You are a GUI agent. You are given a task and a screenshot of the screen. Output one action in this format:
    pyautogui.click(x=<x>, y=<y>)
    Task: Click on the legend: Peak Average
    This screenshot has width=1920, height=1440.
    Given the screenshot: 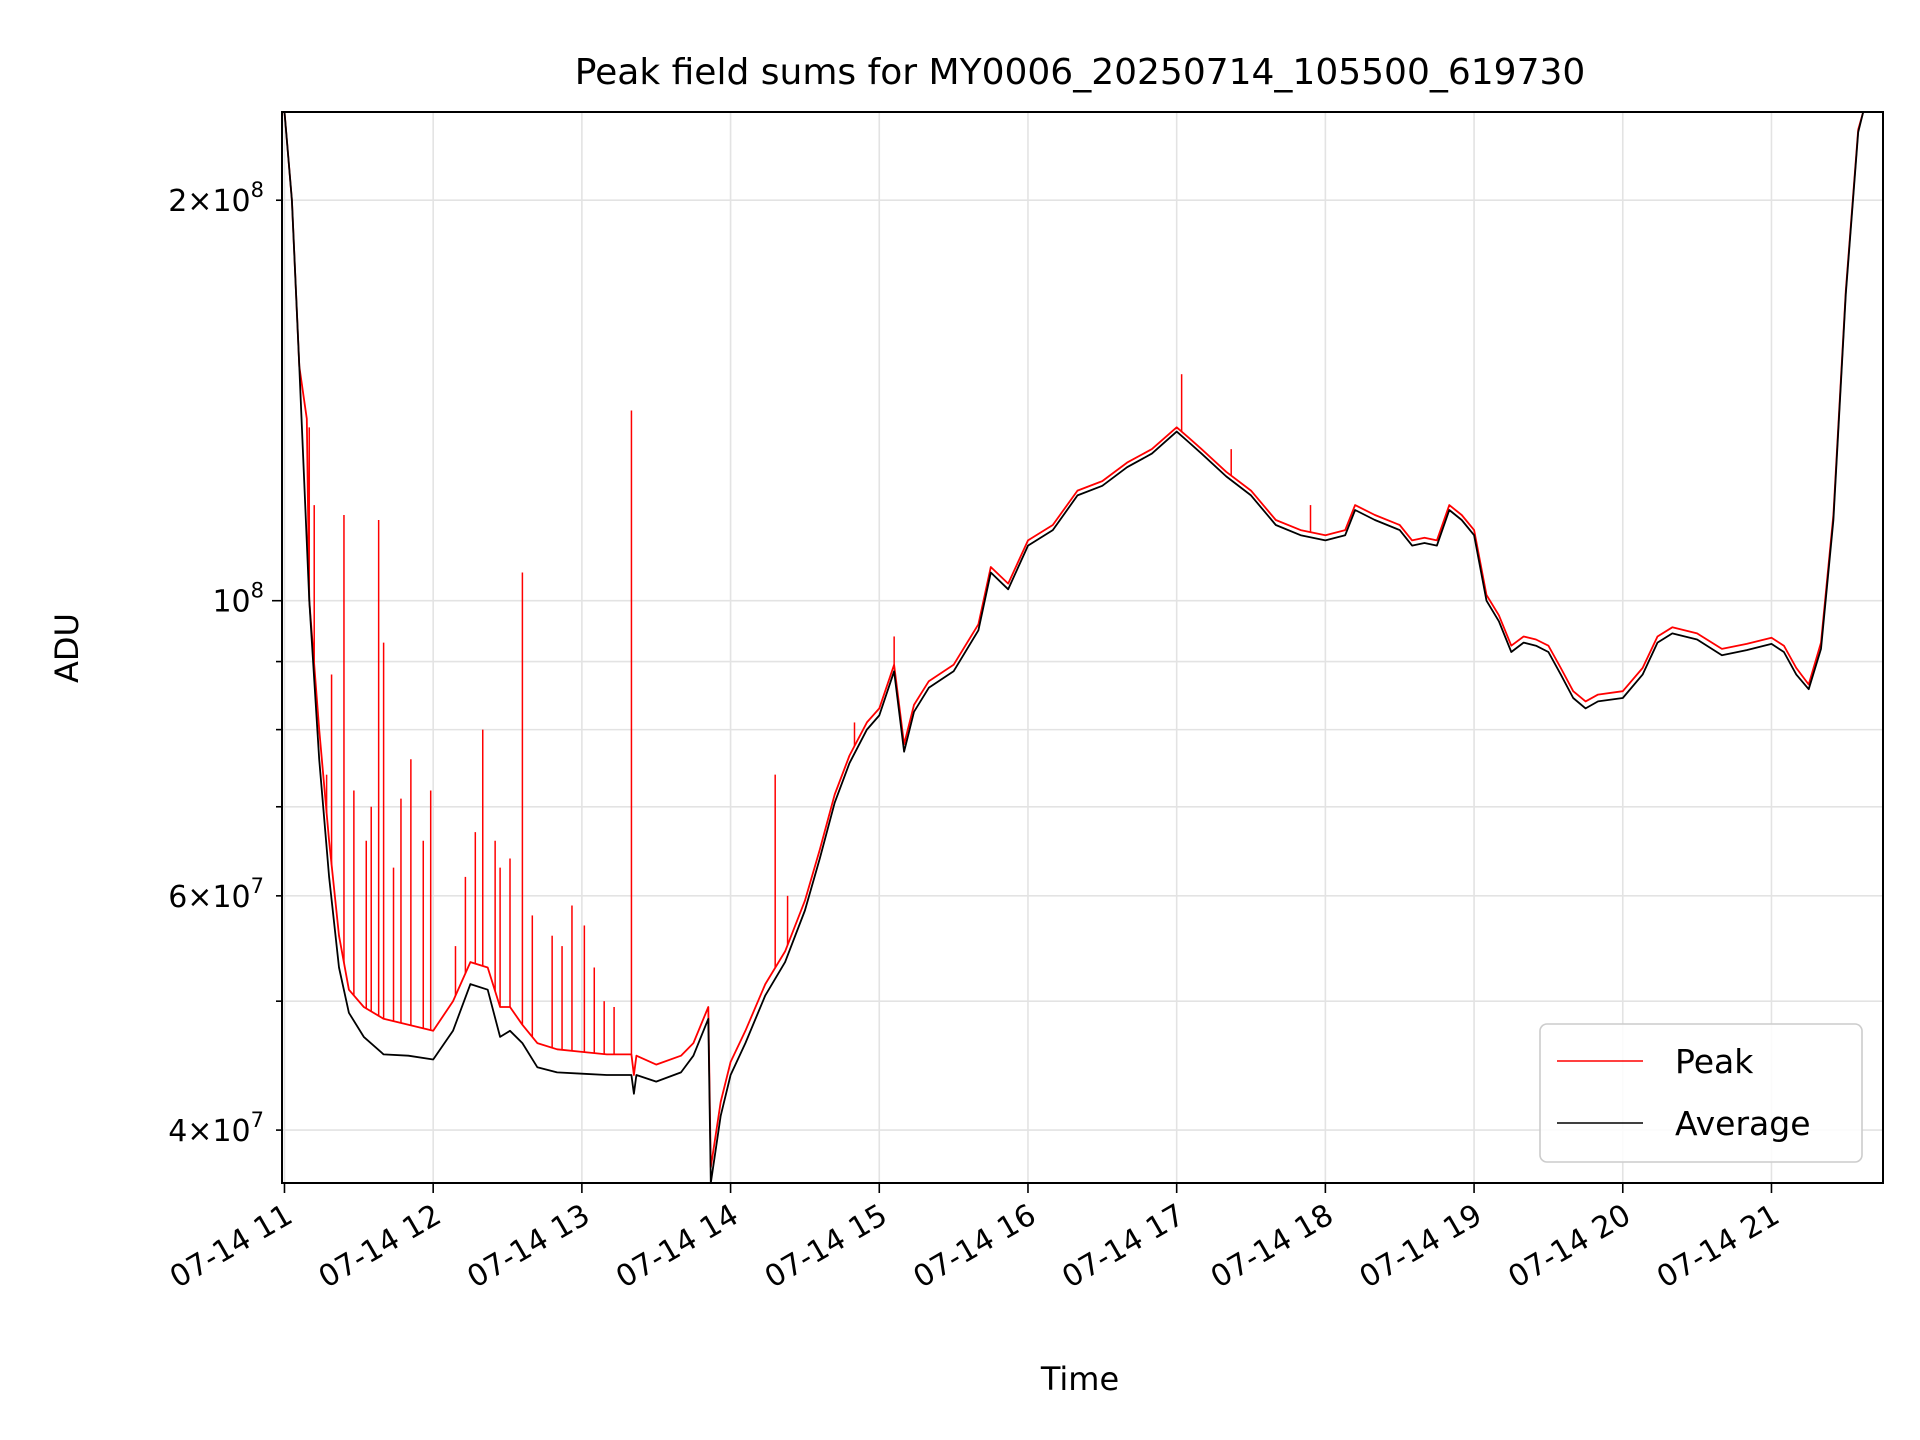 What is the action you would take?
    pyautogui.click(x=1701, y=1093)
    